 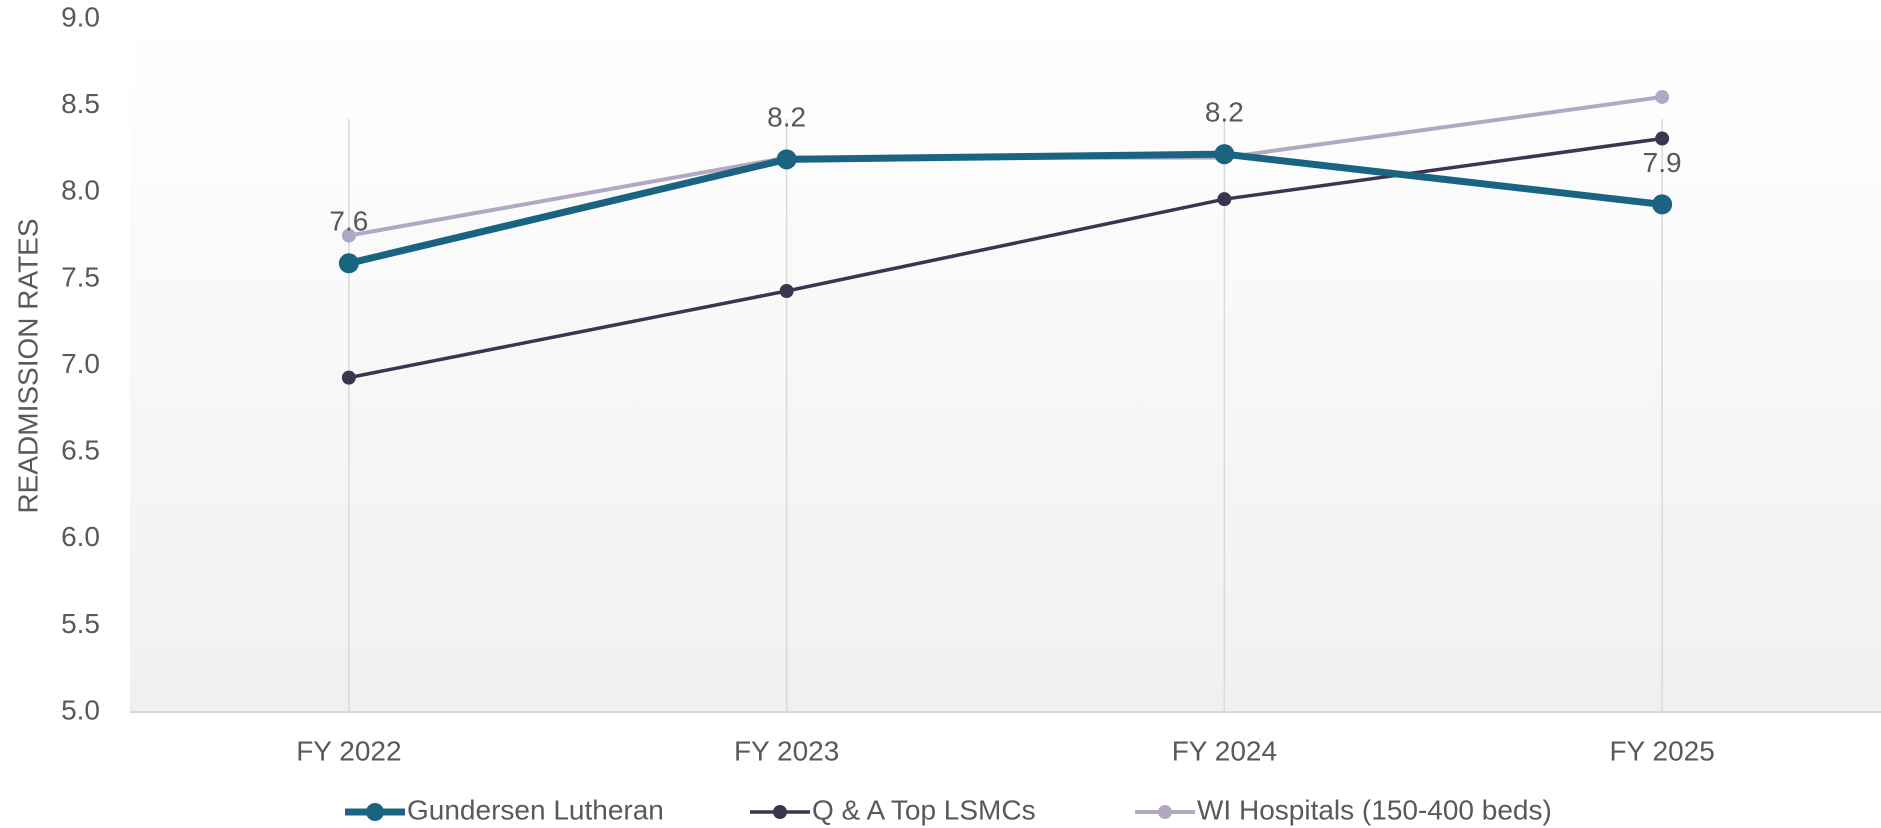 I want to click on data-label: 7.9, so click(x=1662, y=162).